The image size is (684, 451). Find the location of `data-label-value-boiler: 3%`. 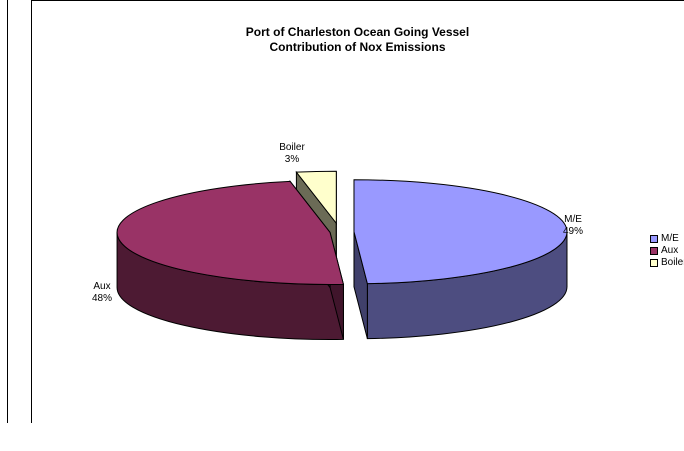

data-label-value-boiler: 3% is located at coordinates (292, 159).